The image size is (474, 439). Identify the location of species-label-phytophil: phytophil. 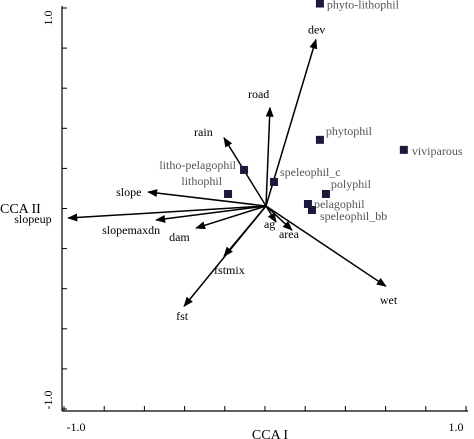
(349, 131).